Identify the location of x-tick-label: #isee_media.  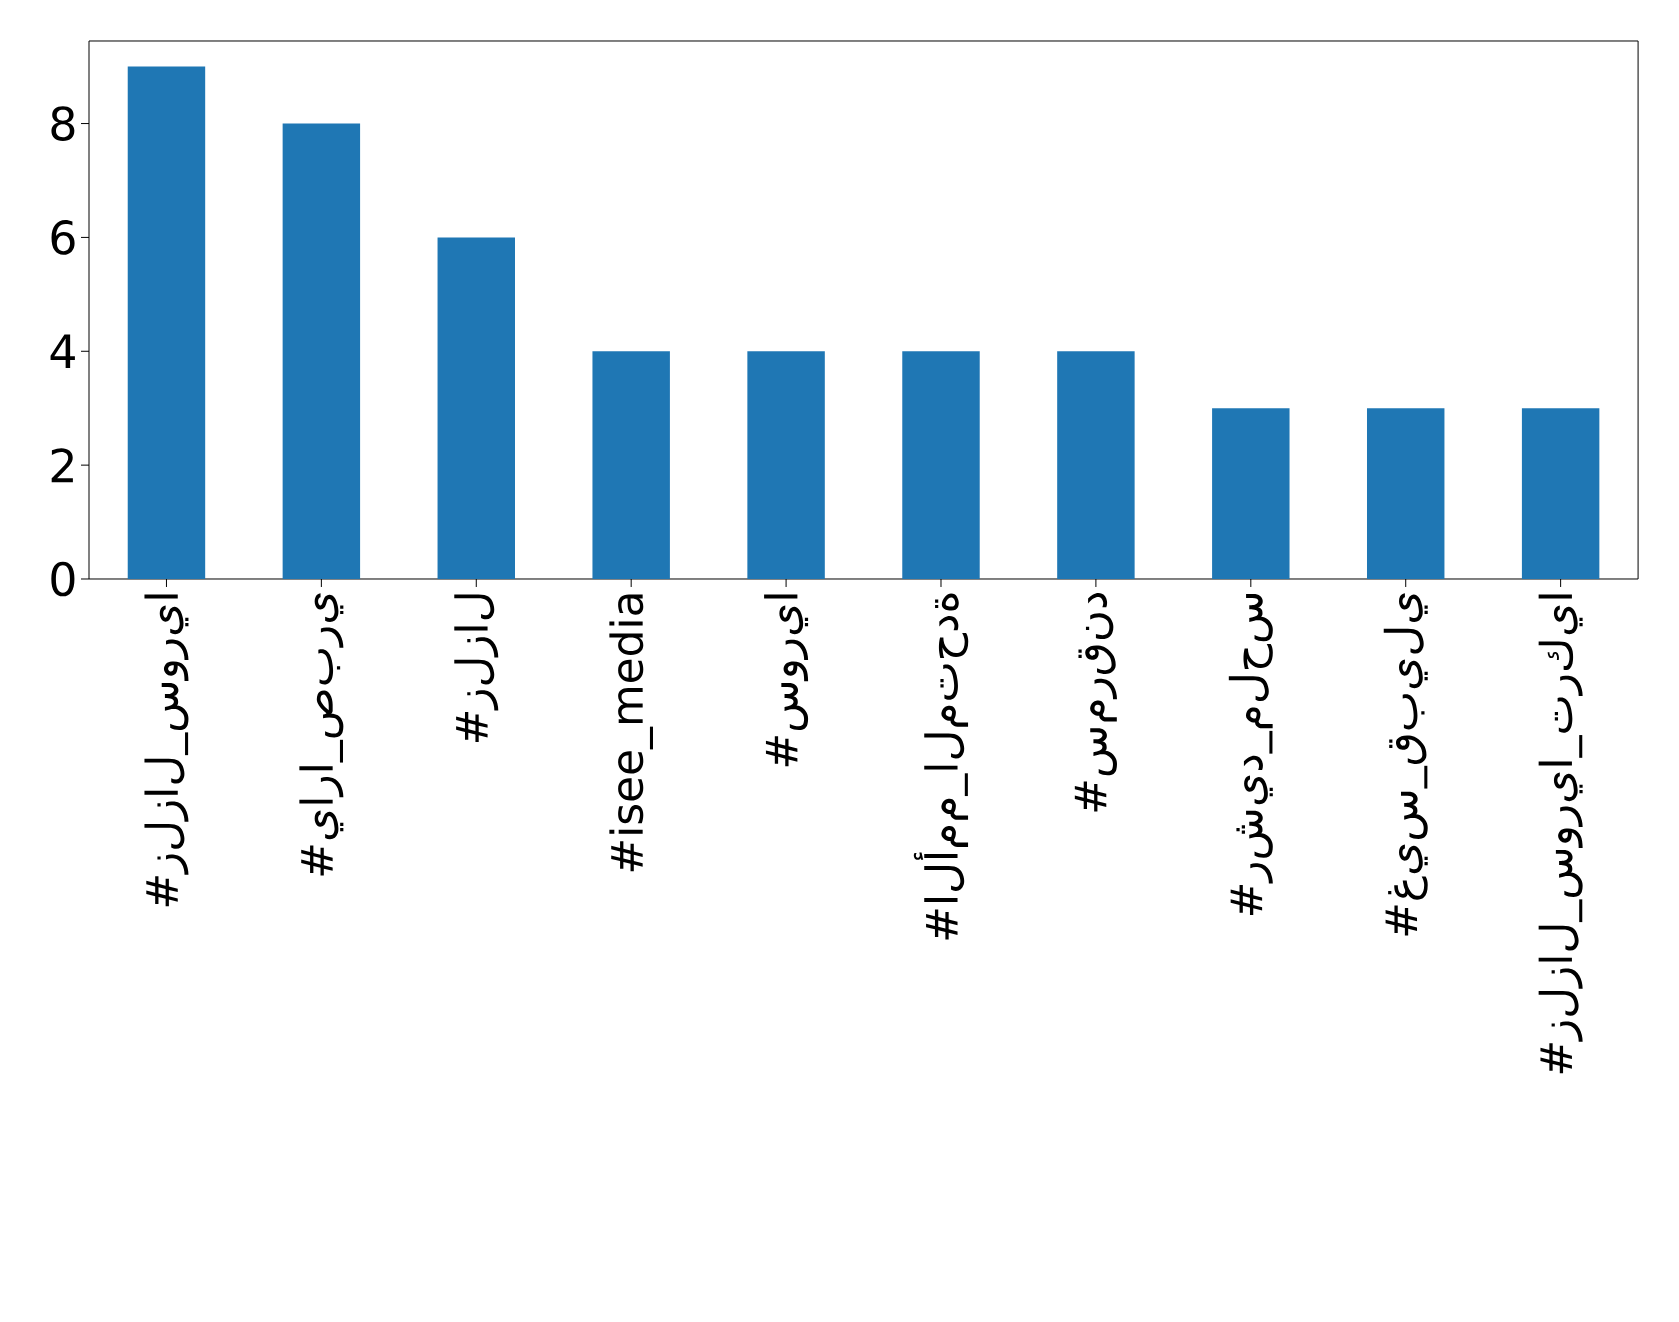
(631, 733).